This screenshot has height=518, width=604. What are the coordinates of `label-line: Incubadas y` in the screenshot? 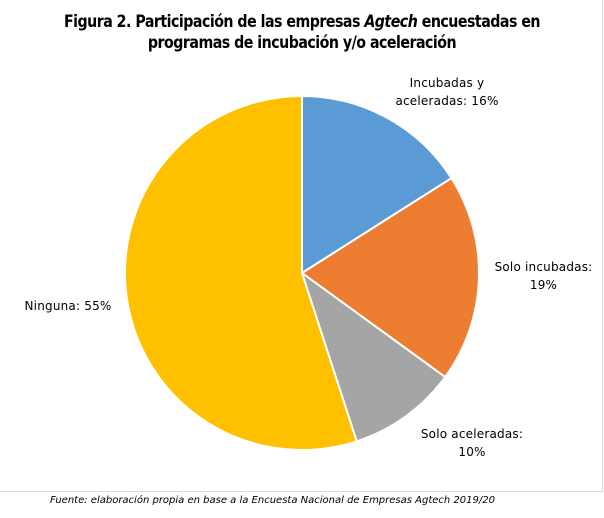 It's located at (447, 83).